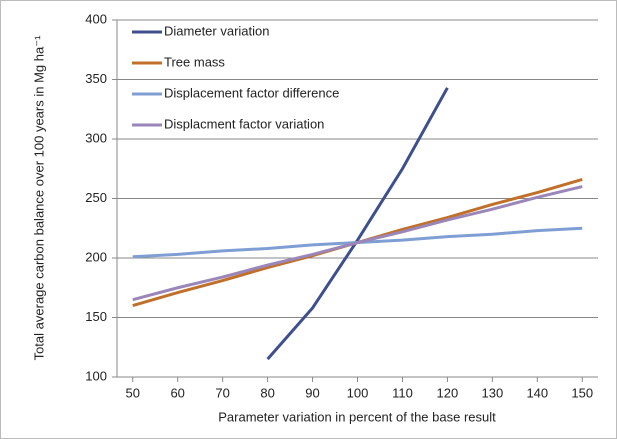 This screenshot has height=439, width=617. I want to click on x-tick-label: 110, so click(402, 392).